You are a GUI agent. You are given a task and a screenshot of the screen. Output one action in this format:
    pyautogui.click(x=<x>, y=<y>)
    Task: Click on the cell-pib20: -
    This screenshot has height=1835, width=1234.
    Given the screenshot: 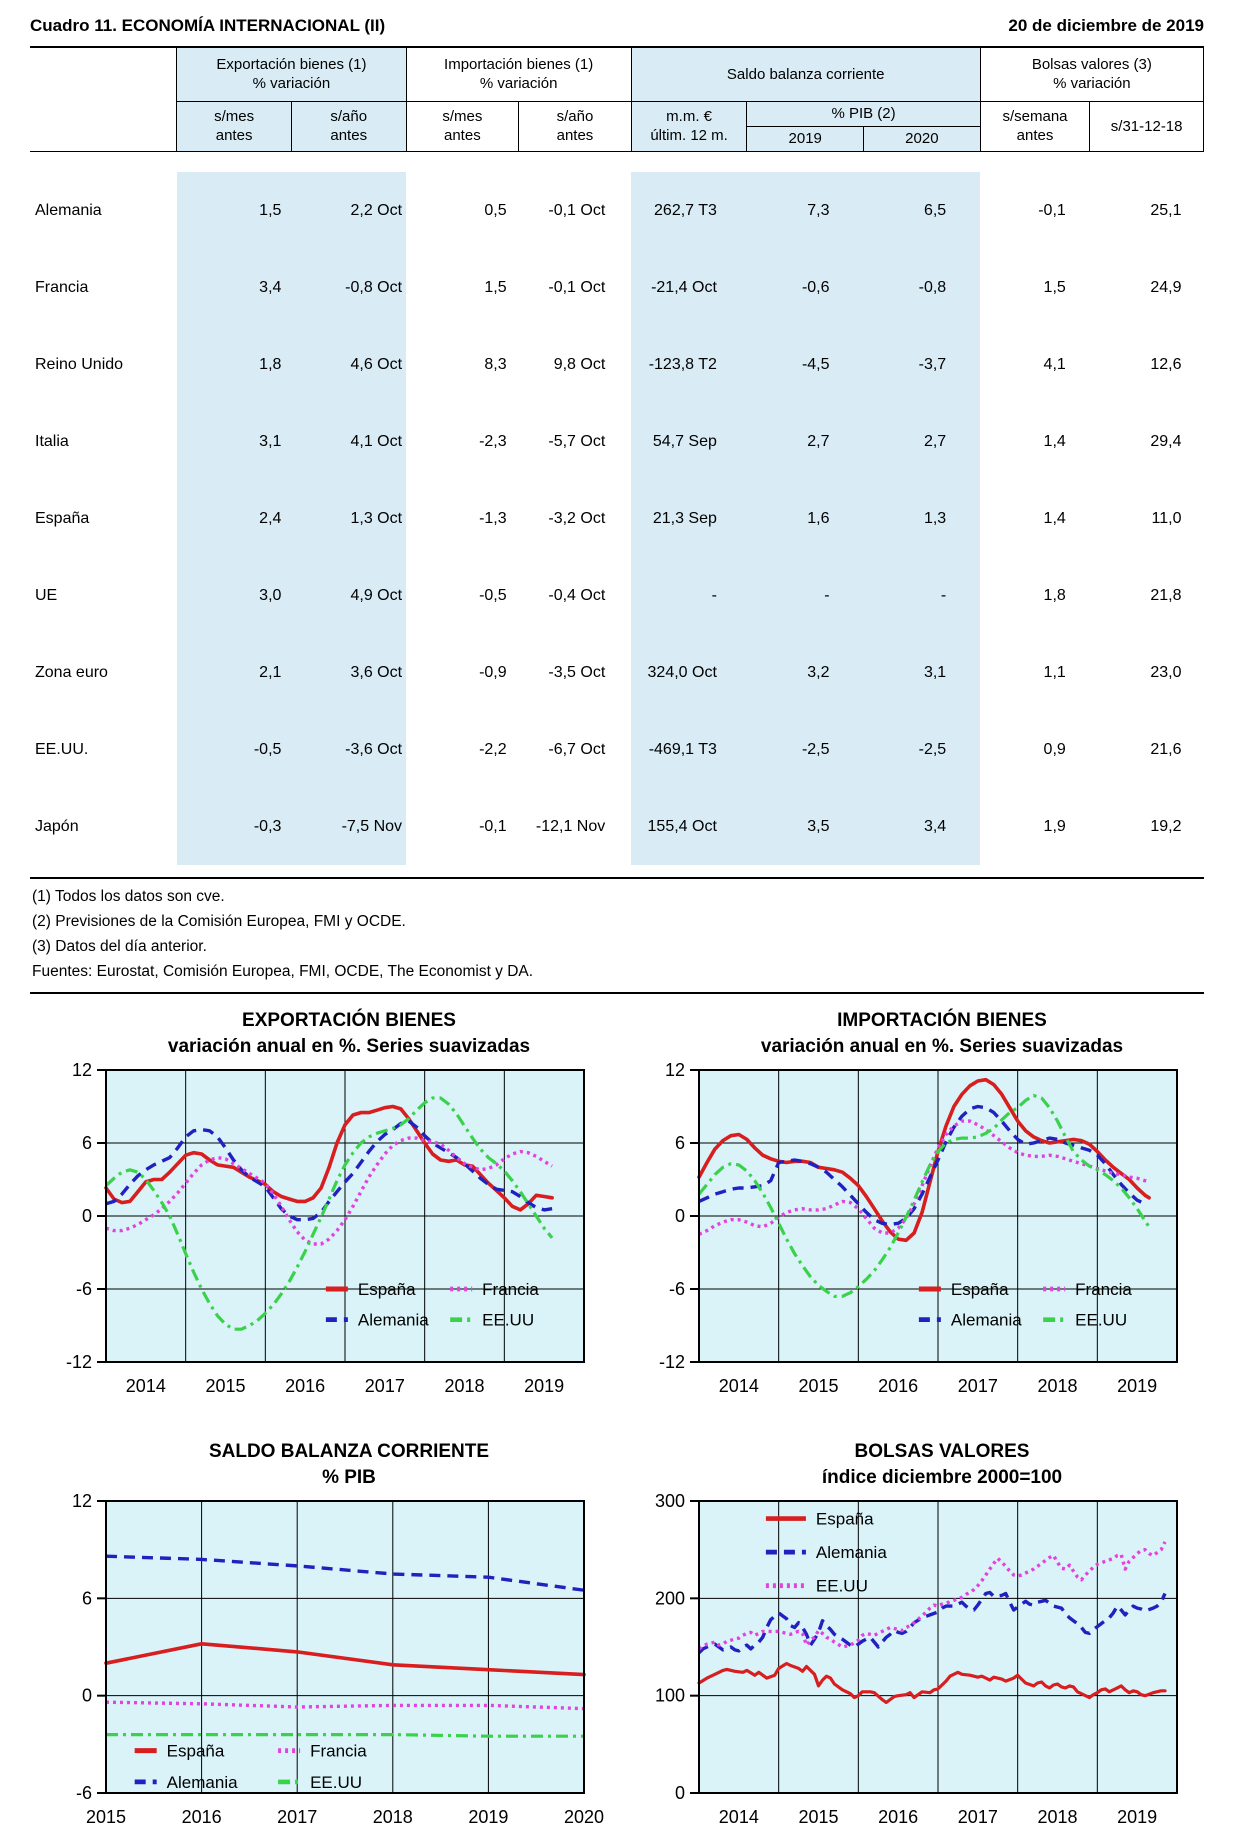 What is the action you would take?
    pyautogui.click(x=922, y=595)
    